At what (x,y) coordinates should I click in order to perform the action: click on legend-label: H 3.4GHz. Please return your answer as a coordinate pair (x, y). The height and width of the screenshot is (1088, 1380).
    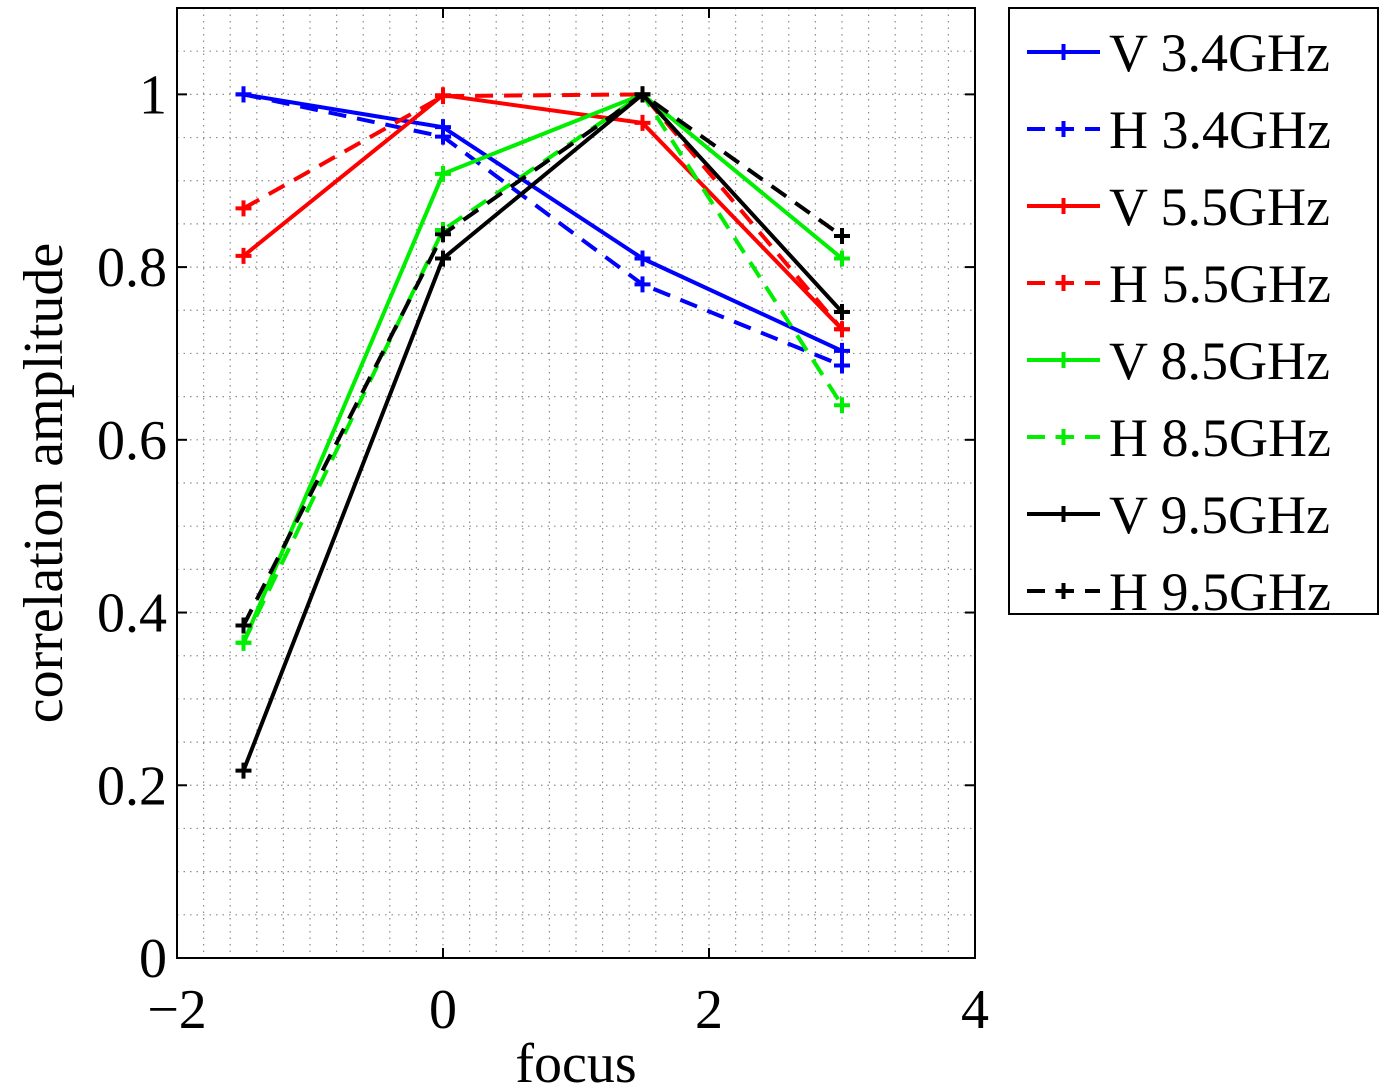
    Looking at the image, I should click on (1220, 130).